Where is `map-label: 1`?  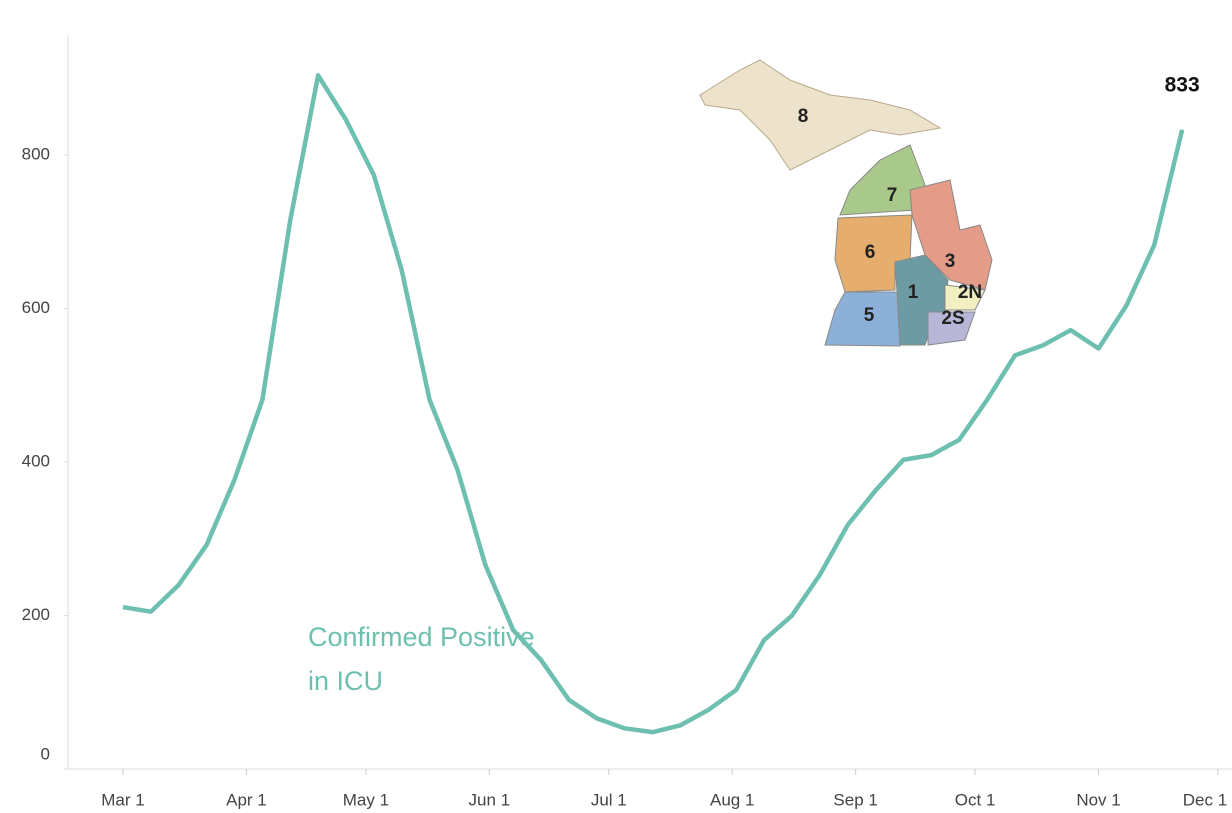
map-label: 1 is located at coordinates (913, 292).